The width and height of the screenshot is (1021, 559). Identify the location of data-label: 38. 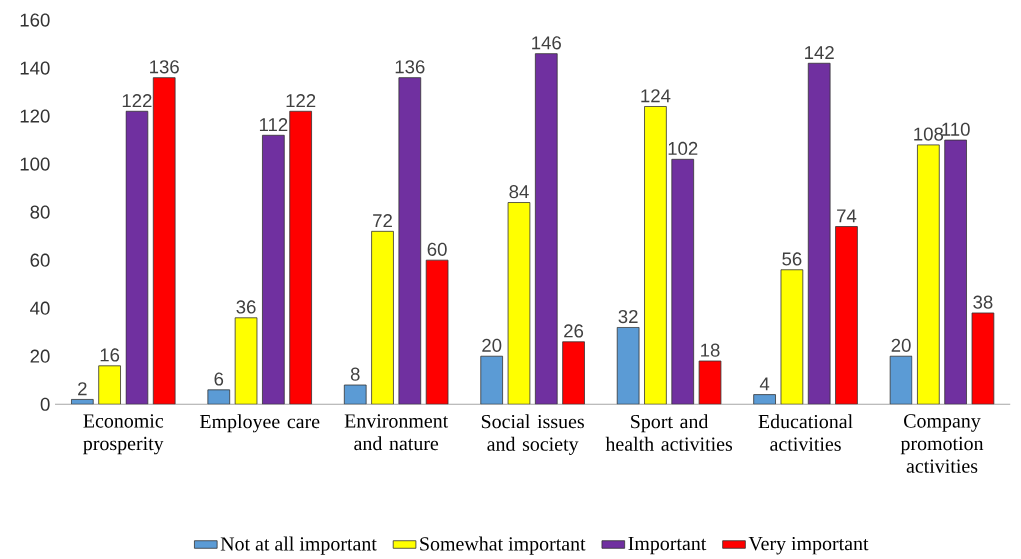
(983, 302).